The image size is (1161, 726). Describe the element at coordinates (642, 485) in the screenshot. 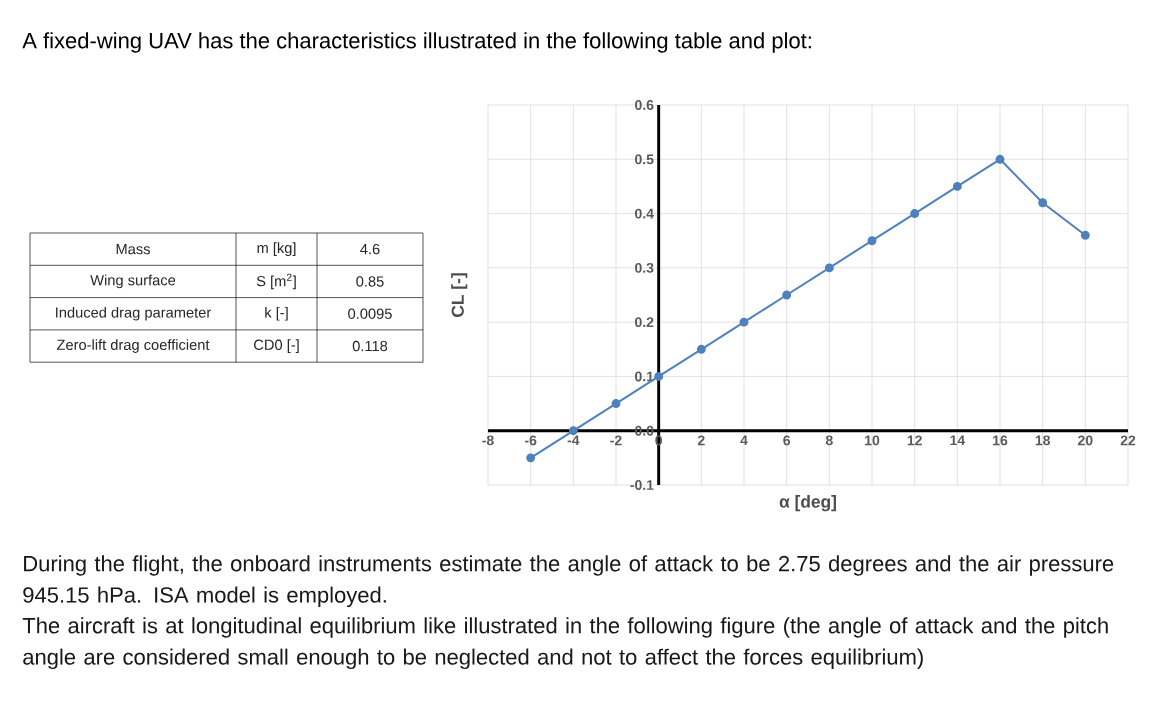

I see `y-tick-label: -0.1` at that location.